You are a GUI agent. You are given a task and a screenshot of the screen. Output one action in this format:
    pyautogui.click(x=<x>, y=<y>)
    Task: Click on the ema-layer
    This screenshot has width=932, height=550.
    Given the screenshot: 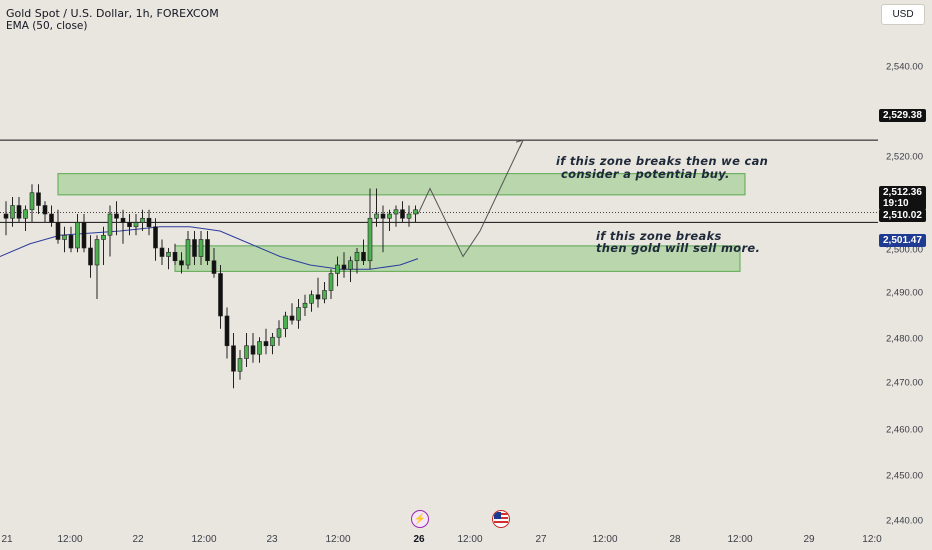 What is the action you would take?
    pyautogui.click(x=209, y=248)
    